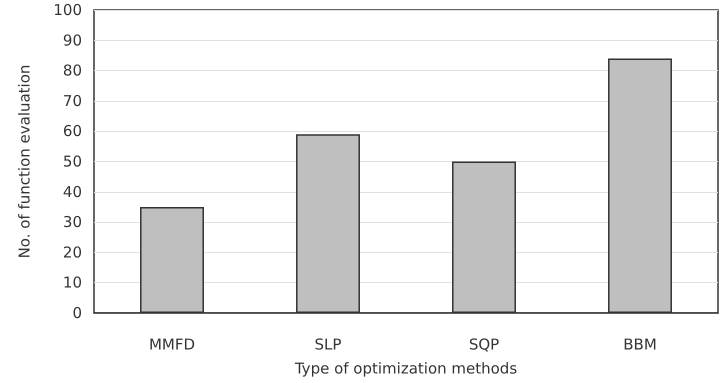 The image size is (727, 383). I want to click on y-tick-label: 40, so click(72, 191).